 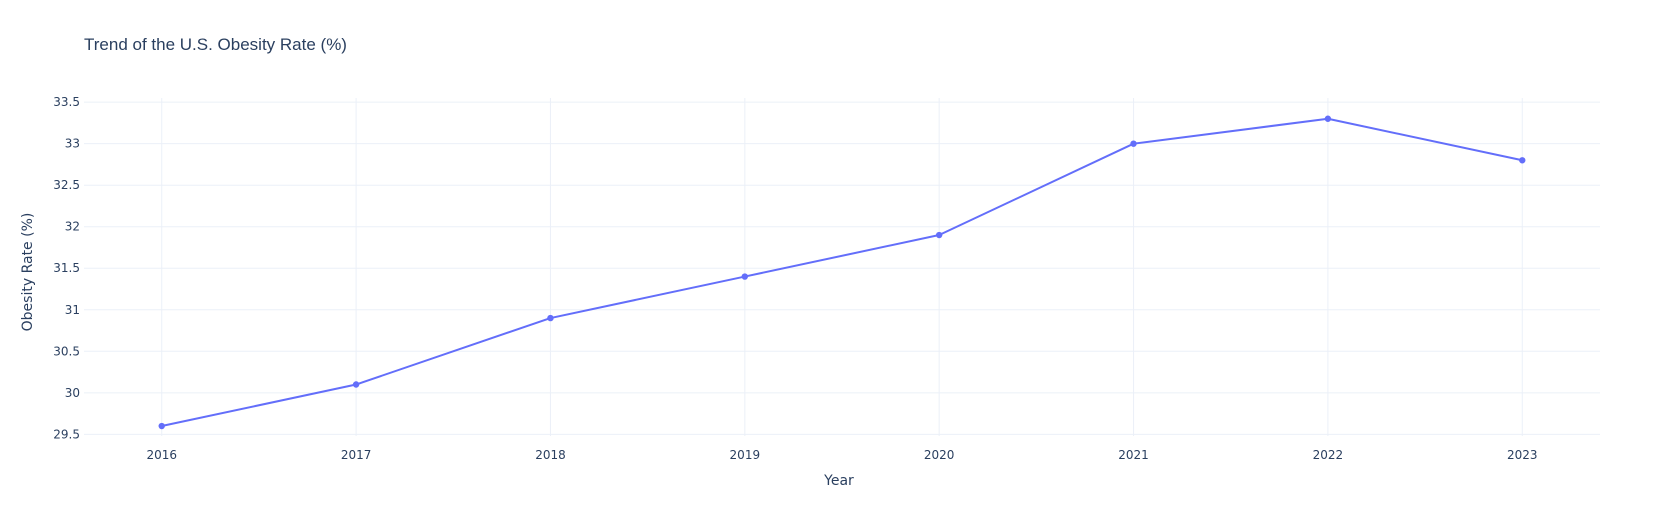 I want to click on x-tick-label: 2021, so click(x=1133, y=455).